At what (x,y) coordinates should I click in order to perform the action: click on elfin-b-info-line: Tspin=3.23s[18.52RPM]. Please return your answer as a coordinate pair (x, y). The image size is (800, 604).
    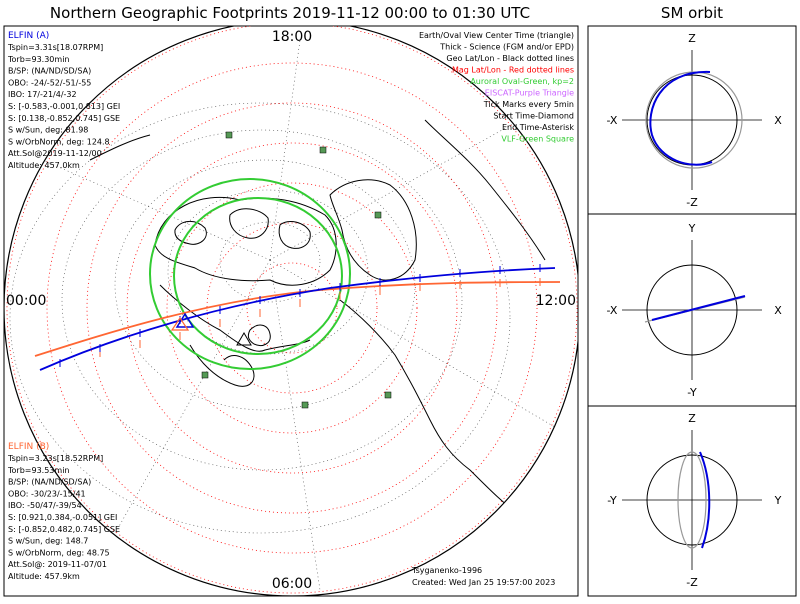
    Looking at the image, I should click on (55, 458).